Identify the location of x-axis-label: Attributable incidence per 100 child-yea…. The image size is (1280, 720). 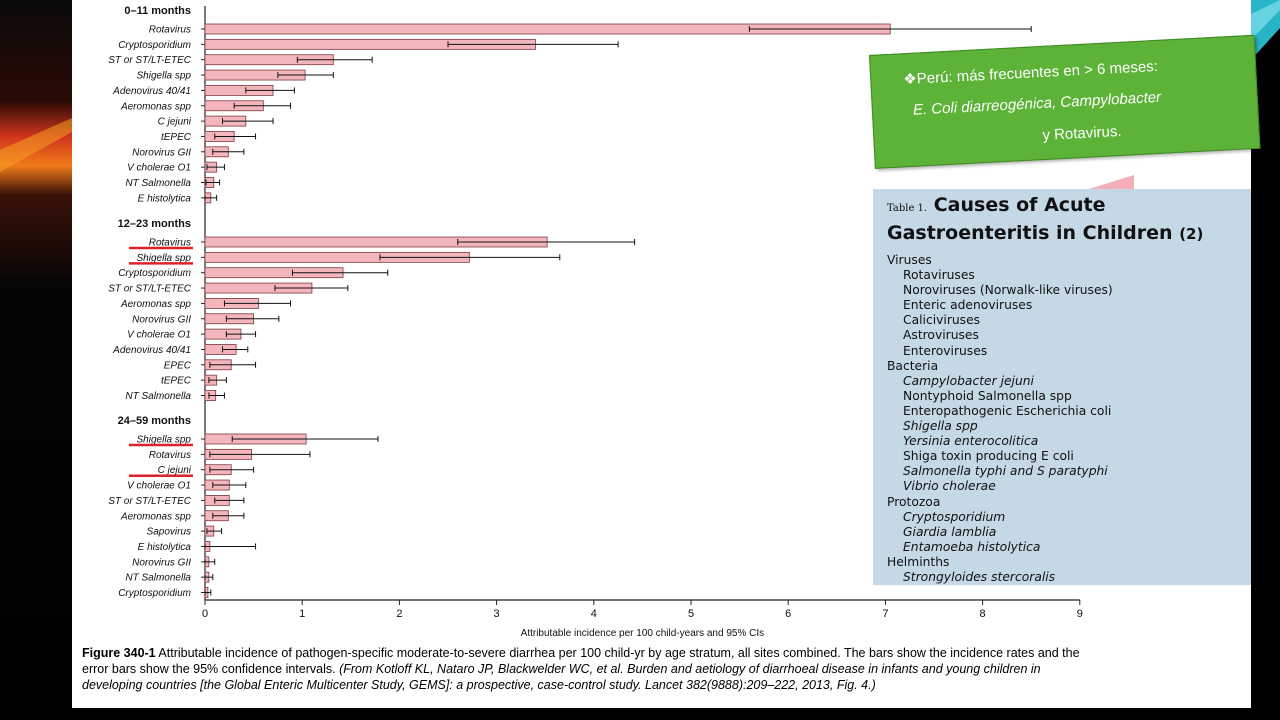
(642, 633).